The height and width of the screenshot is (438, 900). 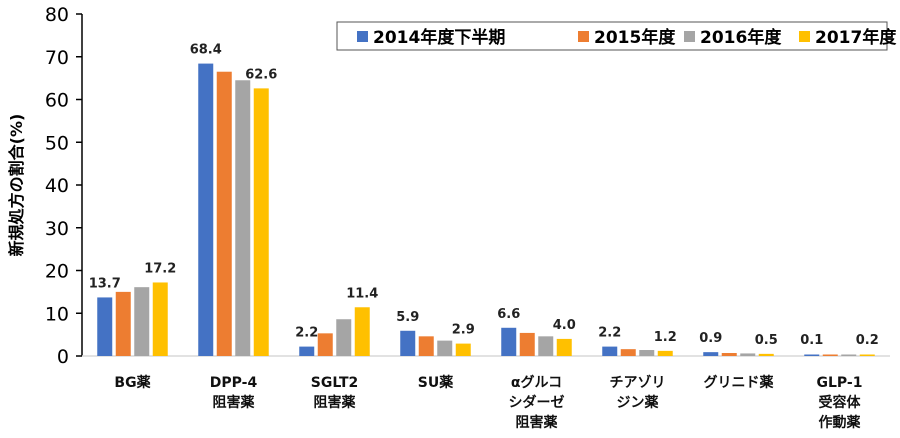 I want to click on y-tick-label: 20, so click(x=57, y=272).